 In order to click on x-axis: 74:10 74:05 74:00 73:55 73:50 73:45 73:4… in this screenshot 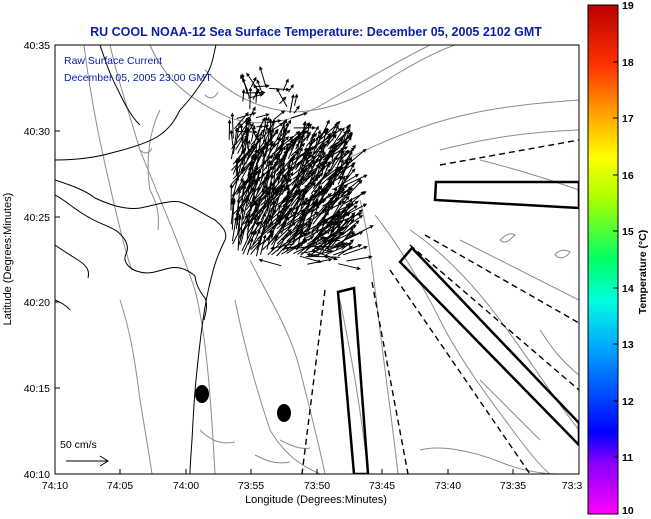, I will do `click(312, 487)`.